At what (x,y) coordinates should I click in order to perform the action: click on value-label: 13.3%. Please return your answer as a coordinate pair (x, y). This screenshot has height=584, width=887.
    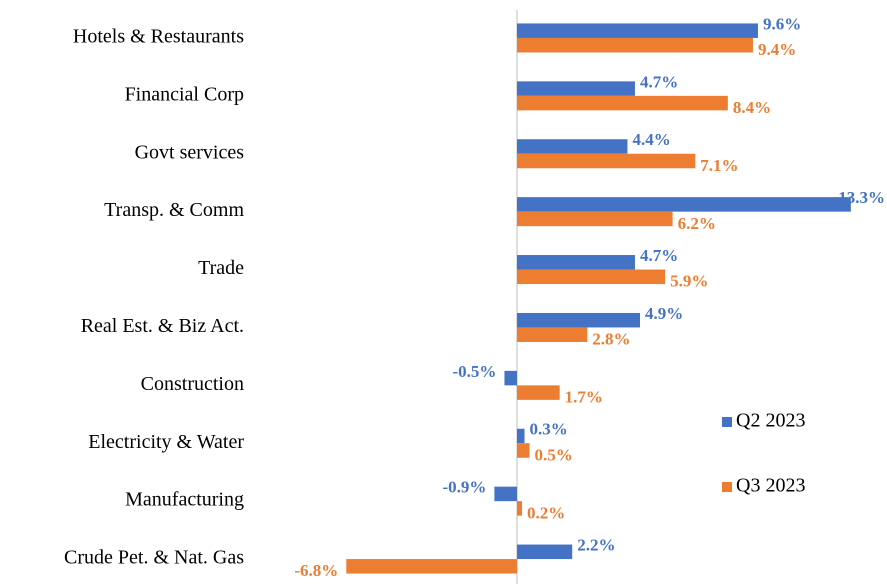
    Looking at the image, I should click on (861, 197).